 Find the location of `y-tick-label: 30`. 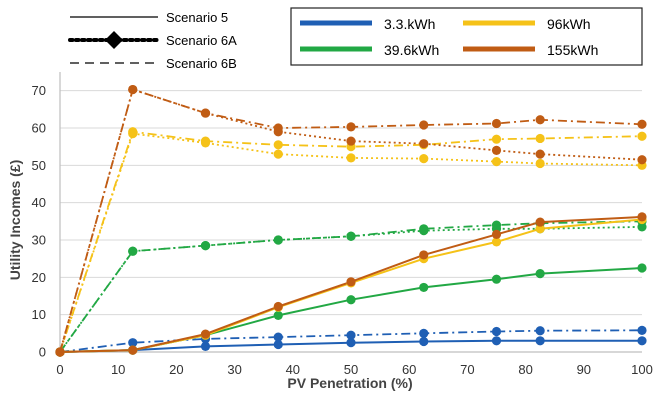

y-tick-label: 30 is located at coordinates (39, 240).